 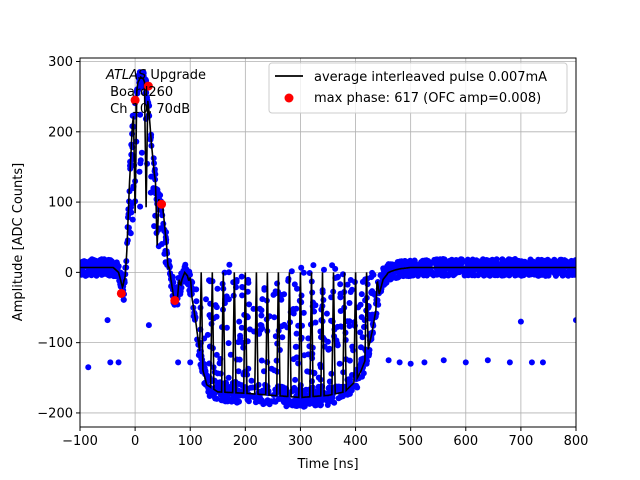 What do you see at coordinates (410, 441) in the screenshot?
I see `x-tick-label: 500` at bounding box center [410, 441].